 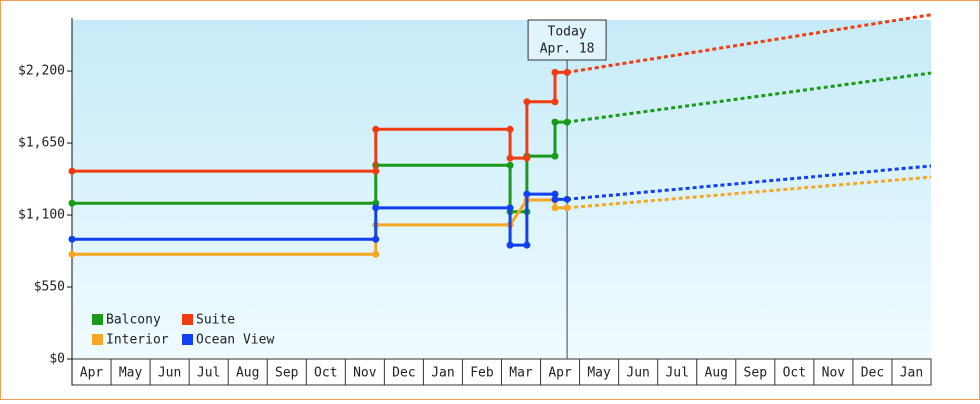 What do you see at coordinates (41, 71) in the screenshot?
I see `y-tick-label: $2,200` at bounding box center [41, 71].